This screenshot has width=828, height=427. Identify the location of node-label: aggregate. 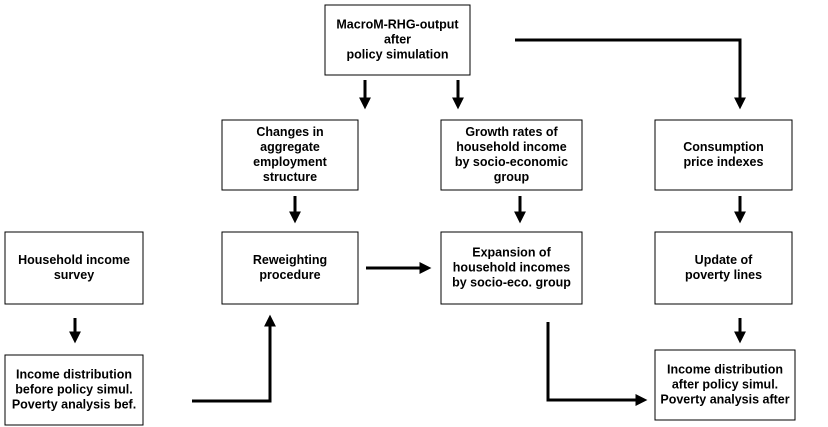
(290, 147).